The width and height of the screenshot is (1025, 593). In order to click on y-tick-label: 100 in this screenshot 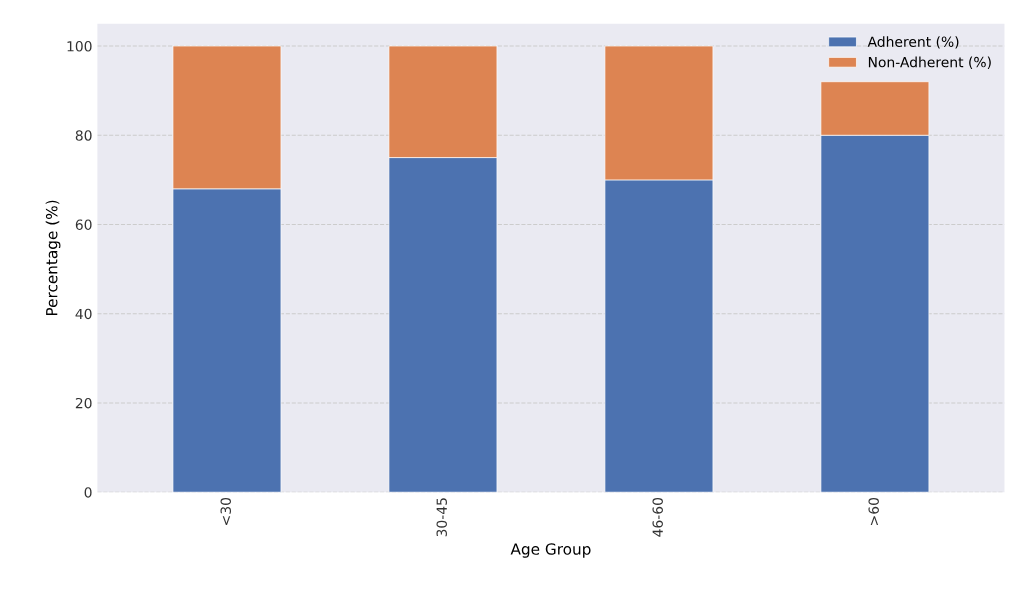, I will do `click(79, 46)`.